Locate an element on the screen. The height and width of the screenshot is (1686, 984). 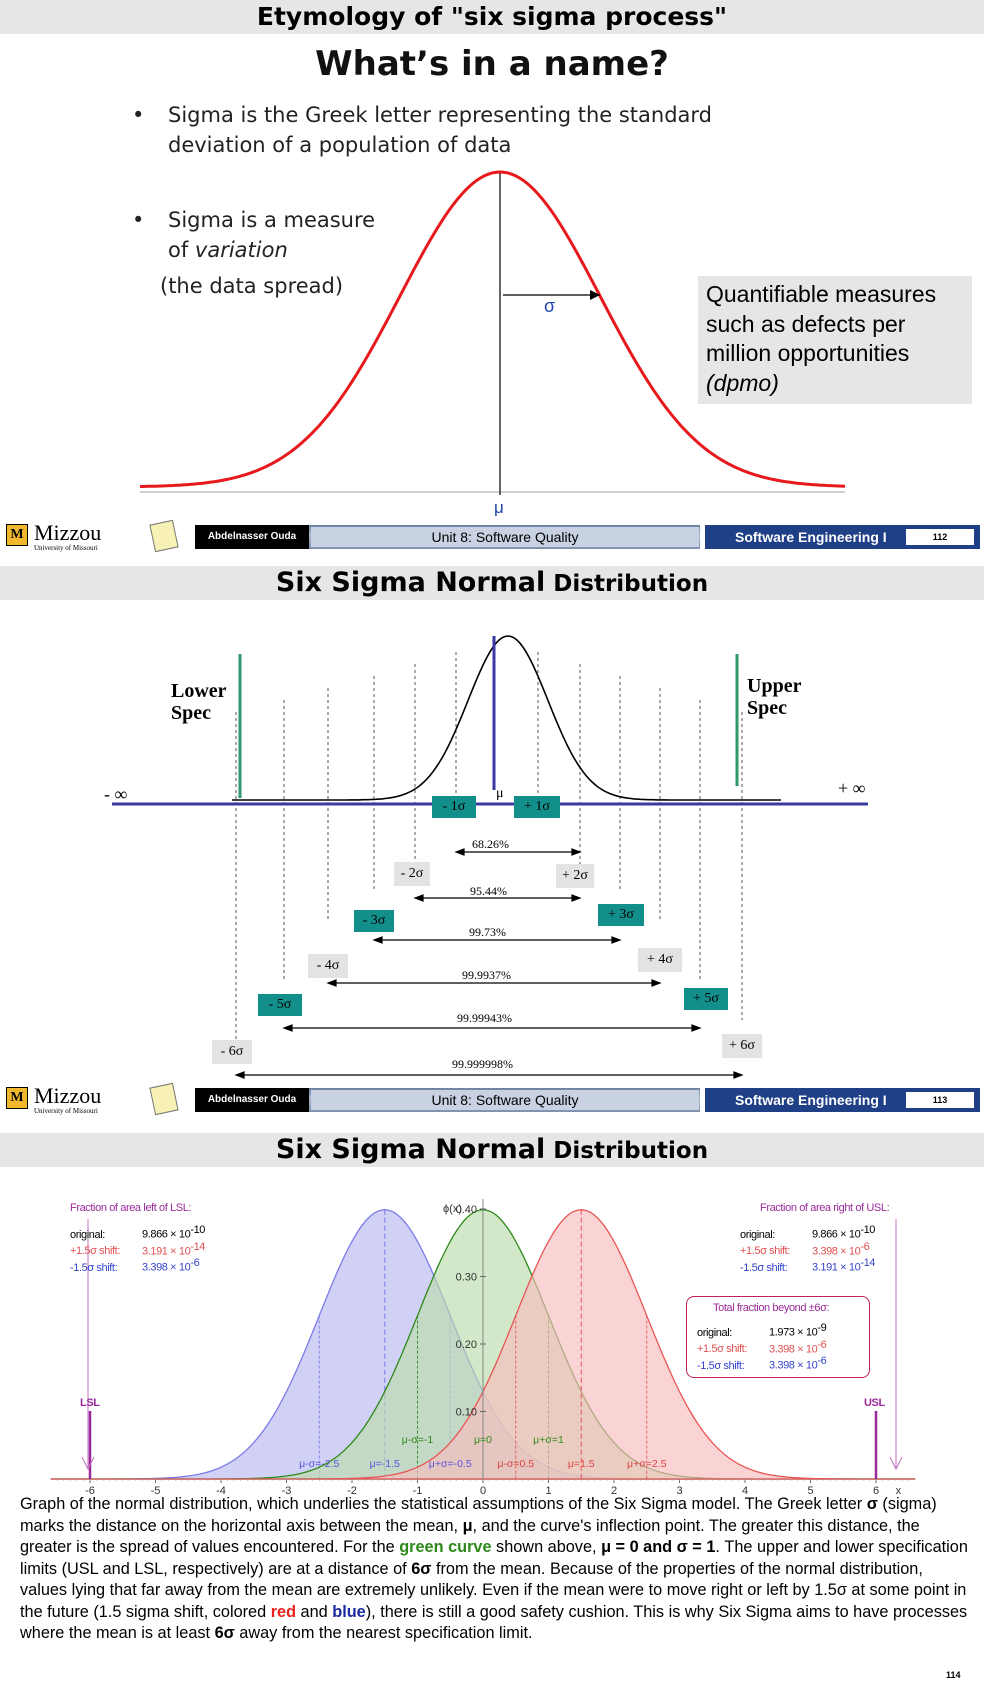
slide2-banner: Six Sigma Normal Distribution is located at coordinates (492, 583).